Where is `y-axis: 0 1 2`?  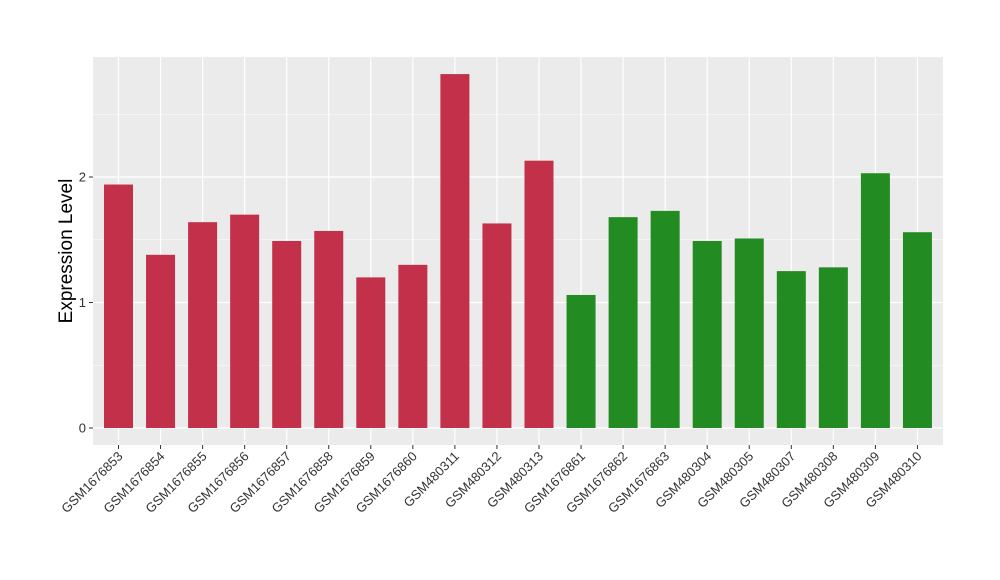 y-axis: 0 1 2 is located at coordinates (86, 303).